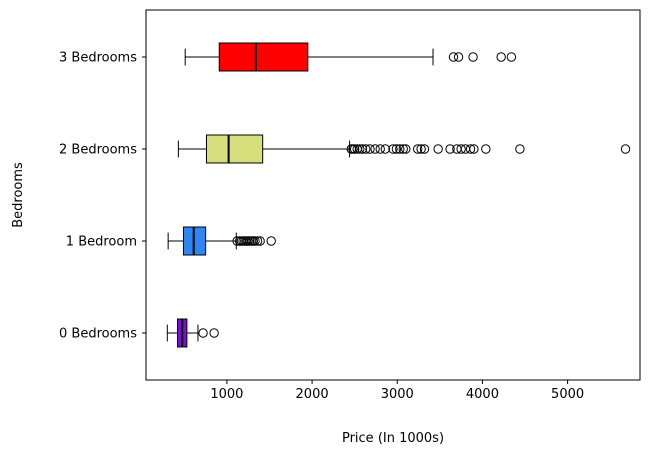  What do you see at coordinates (482, 394) in the screenshot?
I see `x-tick-label: 4000` at bounding box center [482, 394].